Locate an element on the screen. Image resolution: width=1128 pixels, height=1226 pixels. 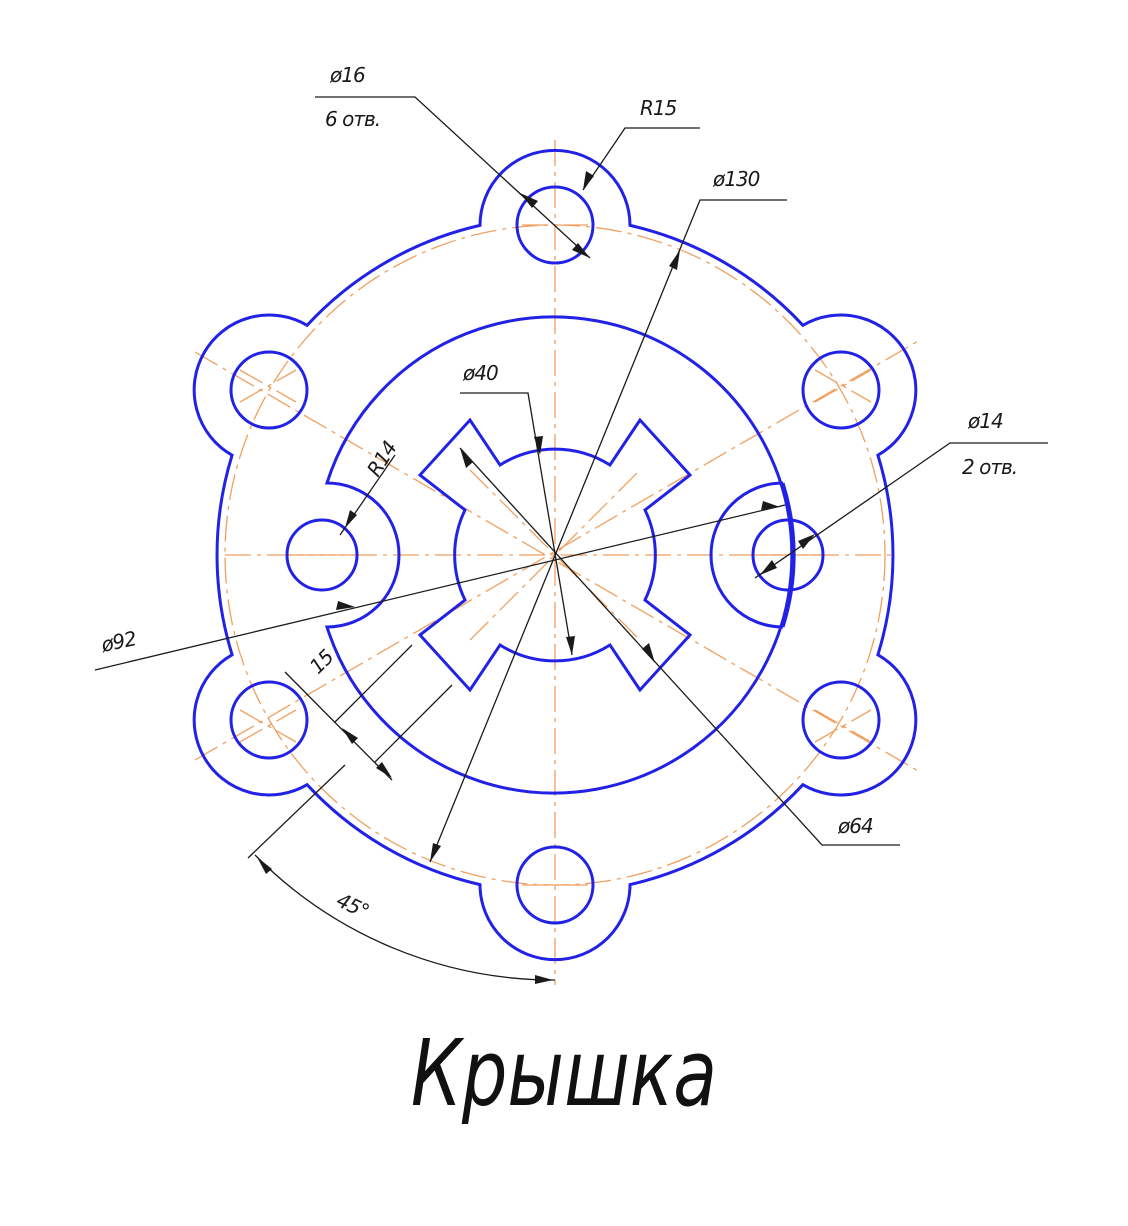
dim-d130: ø130 is located at coordinates (736, 179).